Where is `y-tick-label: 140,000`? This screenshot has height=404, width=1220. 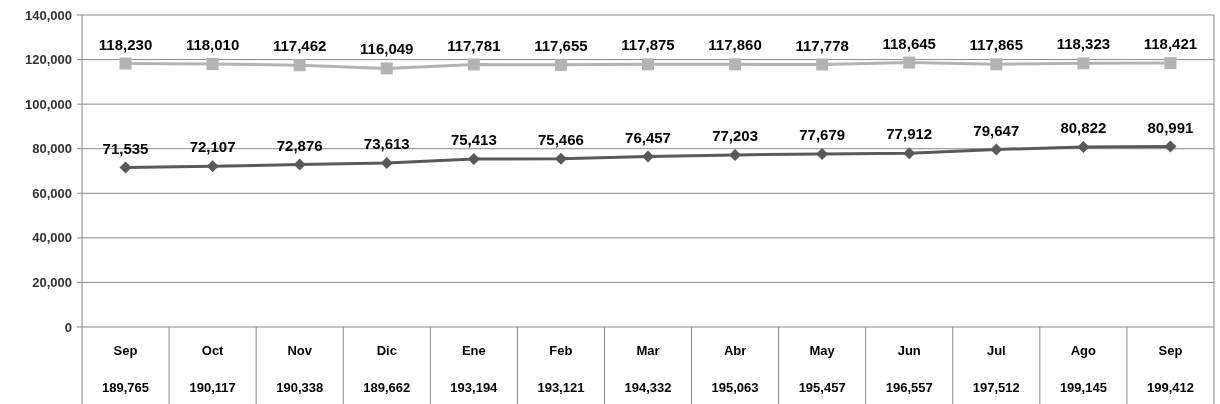 y-tick-label: 140,000 is located at coordinates (48, 15).